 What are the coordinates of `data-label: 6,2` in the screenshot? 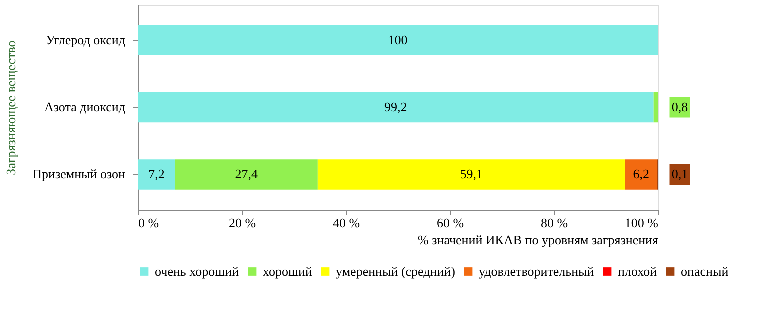 It's located at (641, 174).